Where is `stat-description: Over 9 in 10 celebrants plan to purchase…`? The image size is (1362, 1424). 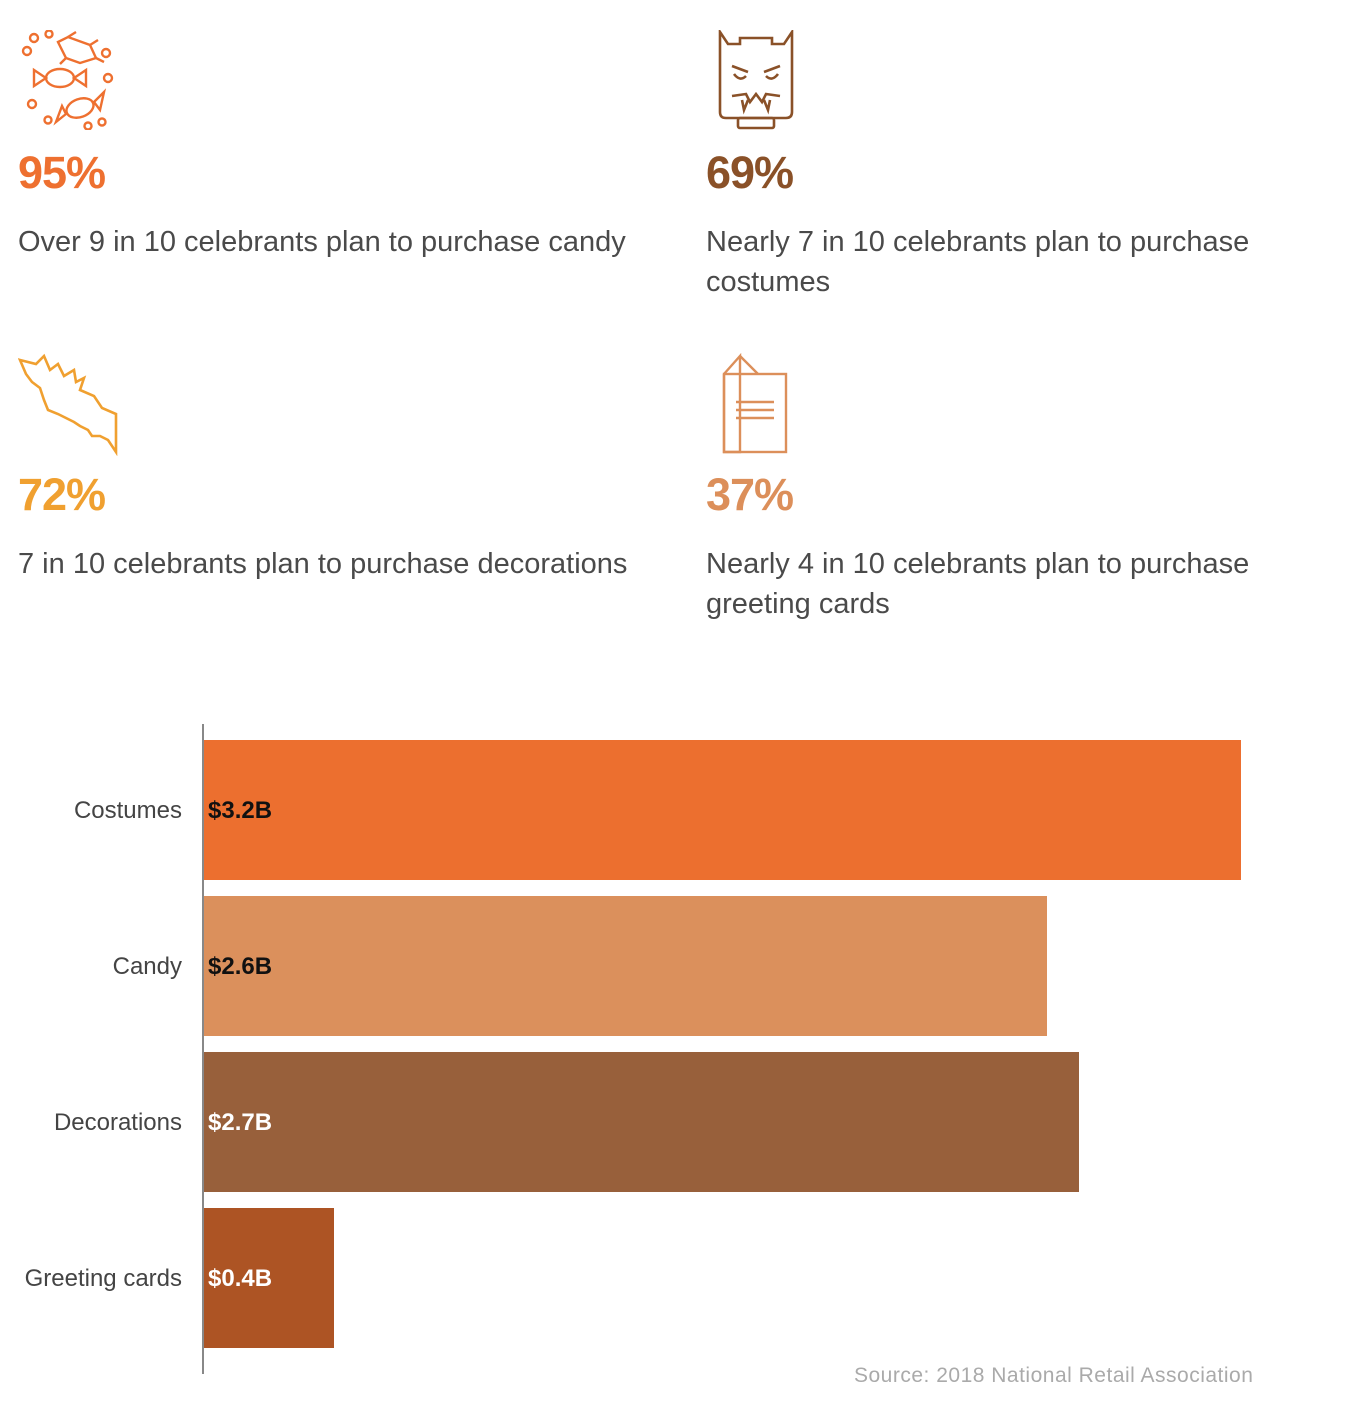 stat-description: Over 9 in 10 celebrants plan to purchase… is located at coordinates (322, 242).